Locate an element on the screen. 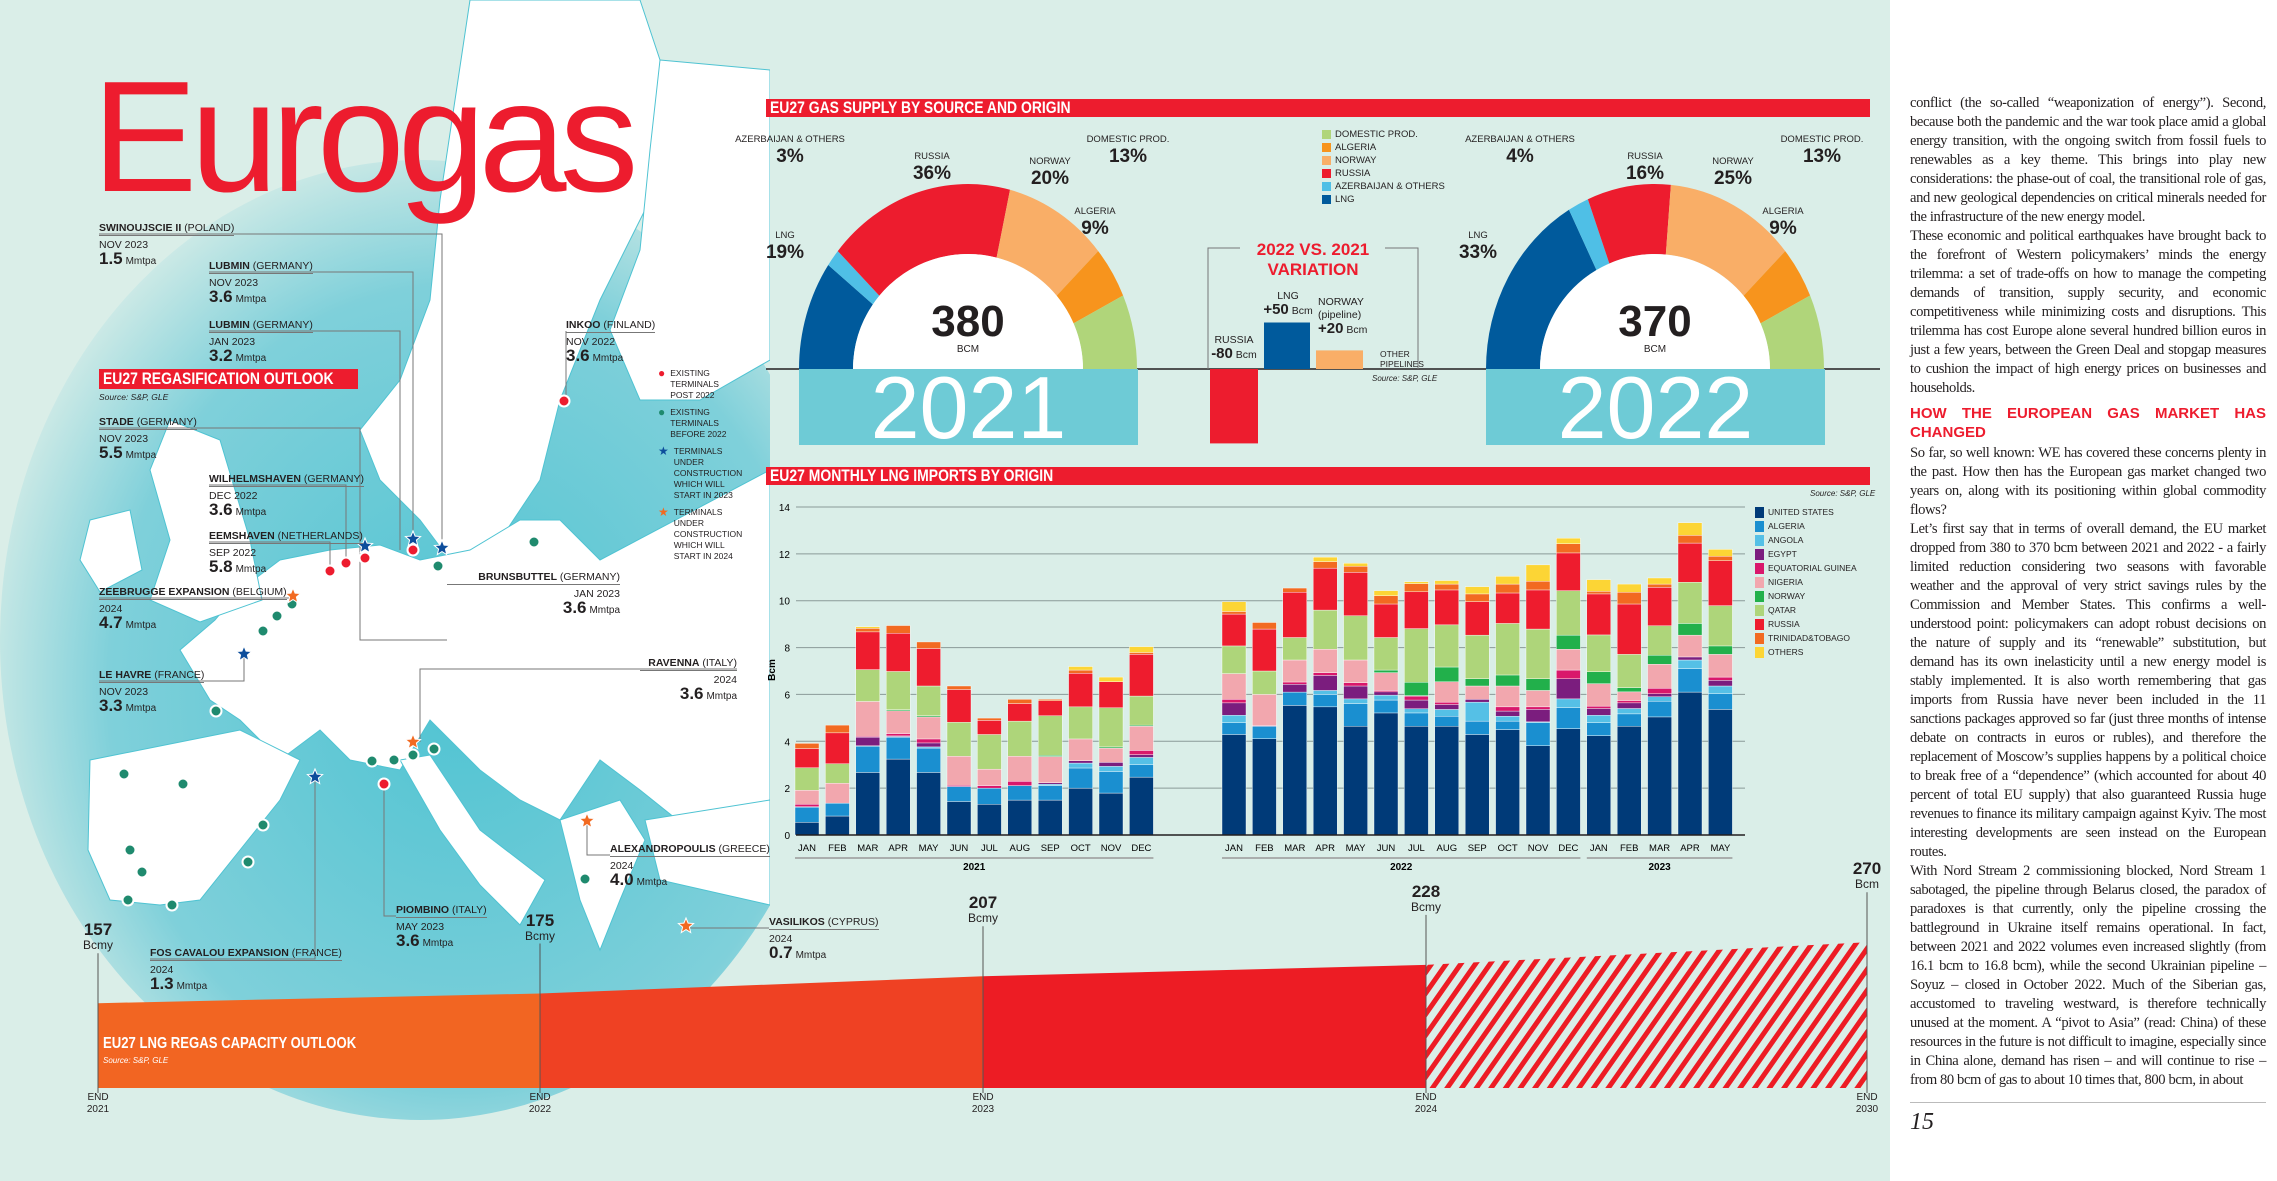 The width and height of the screenshot is (2277, 1181). y-tick-label: 2 is located at coordinates (787, 789).